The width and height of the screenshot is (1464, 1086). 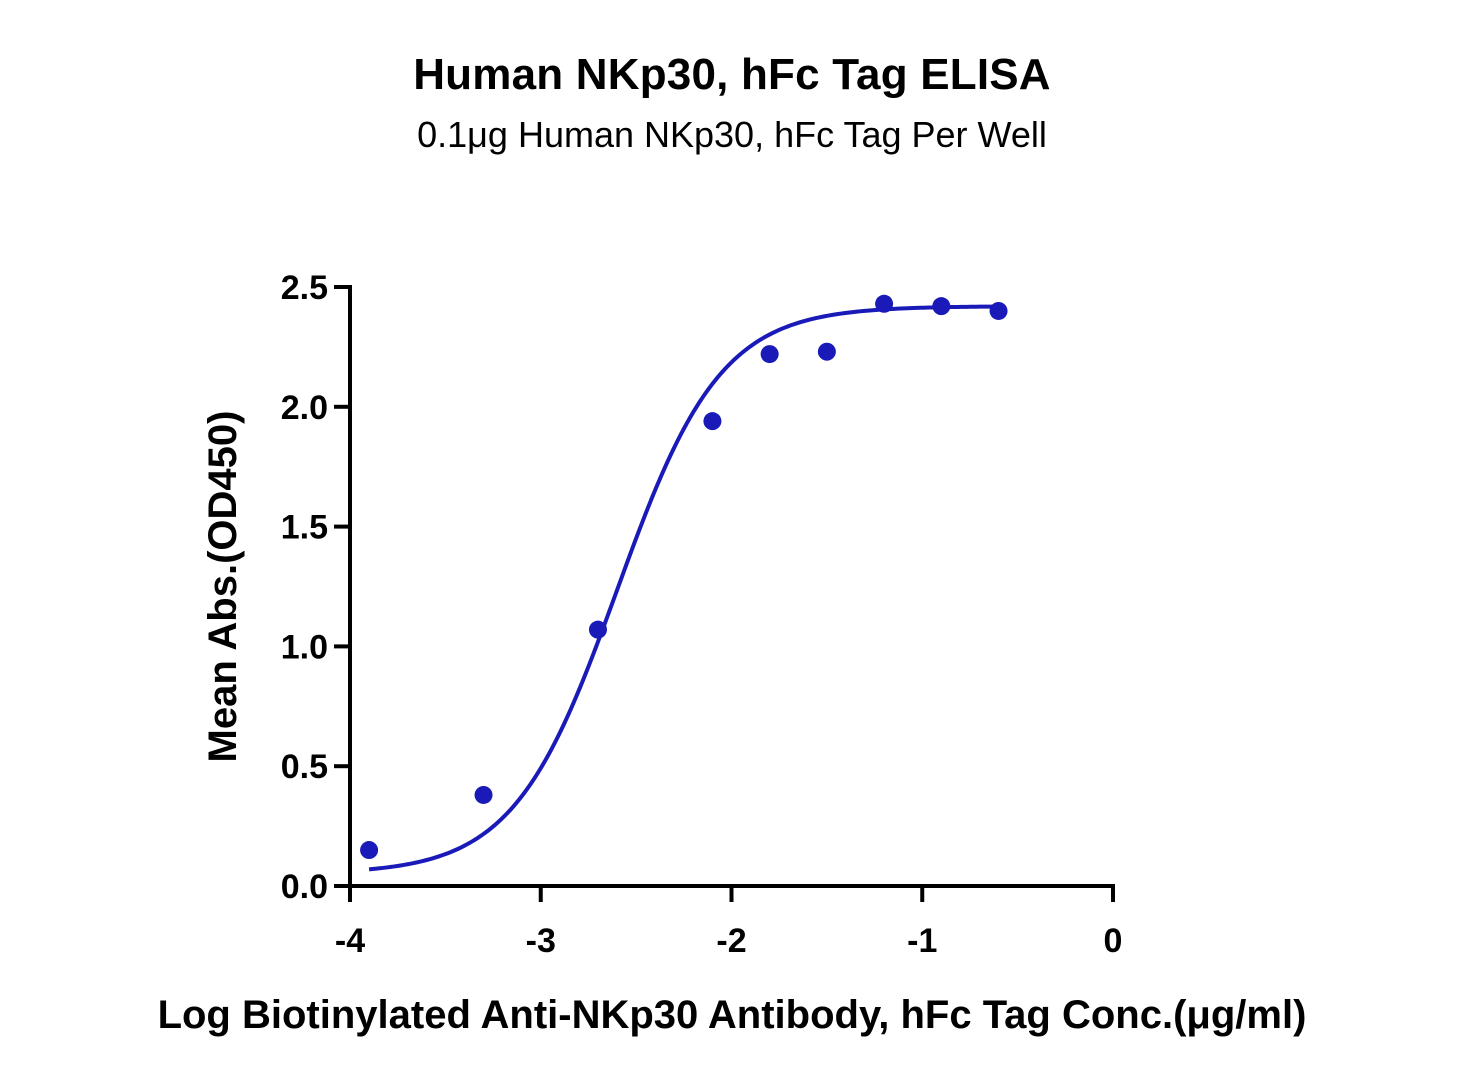 I want to click on x-tick-label: -3, so click(x=541, y=941).